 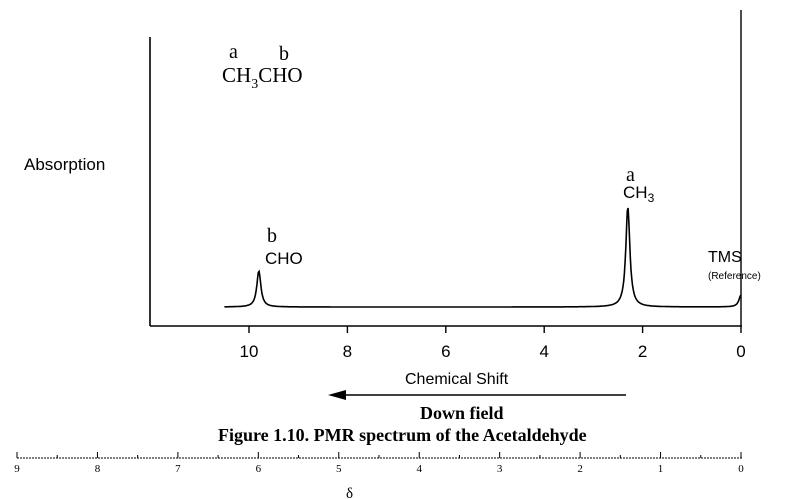 What do you see at coordinates (462, 413) in the screenshot?
I see `downfield-label: Down field` at bounding box center [462, 413].